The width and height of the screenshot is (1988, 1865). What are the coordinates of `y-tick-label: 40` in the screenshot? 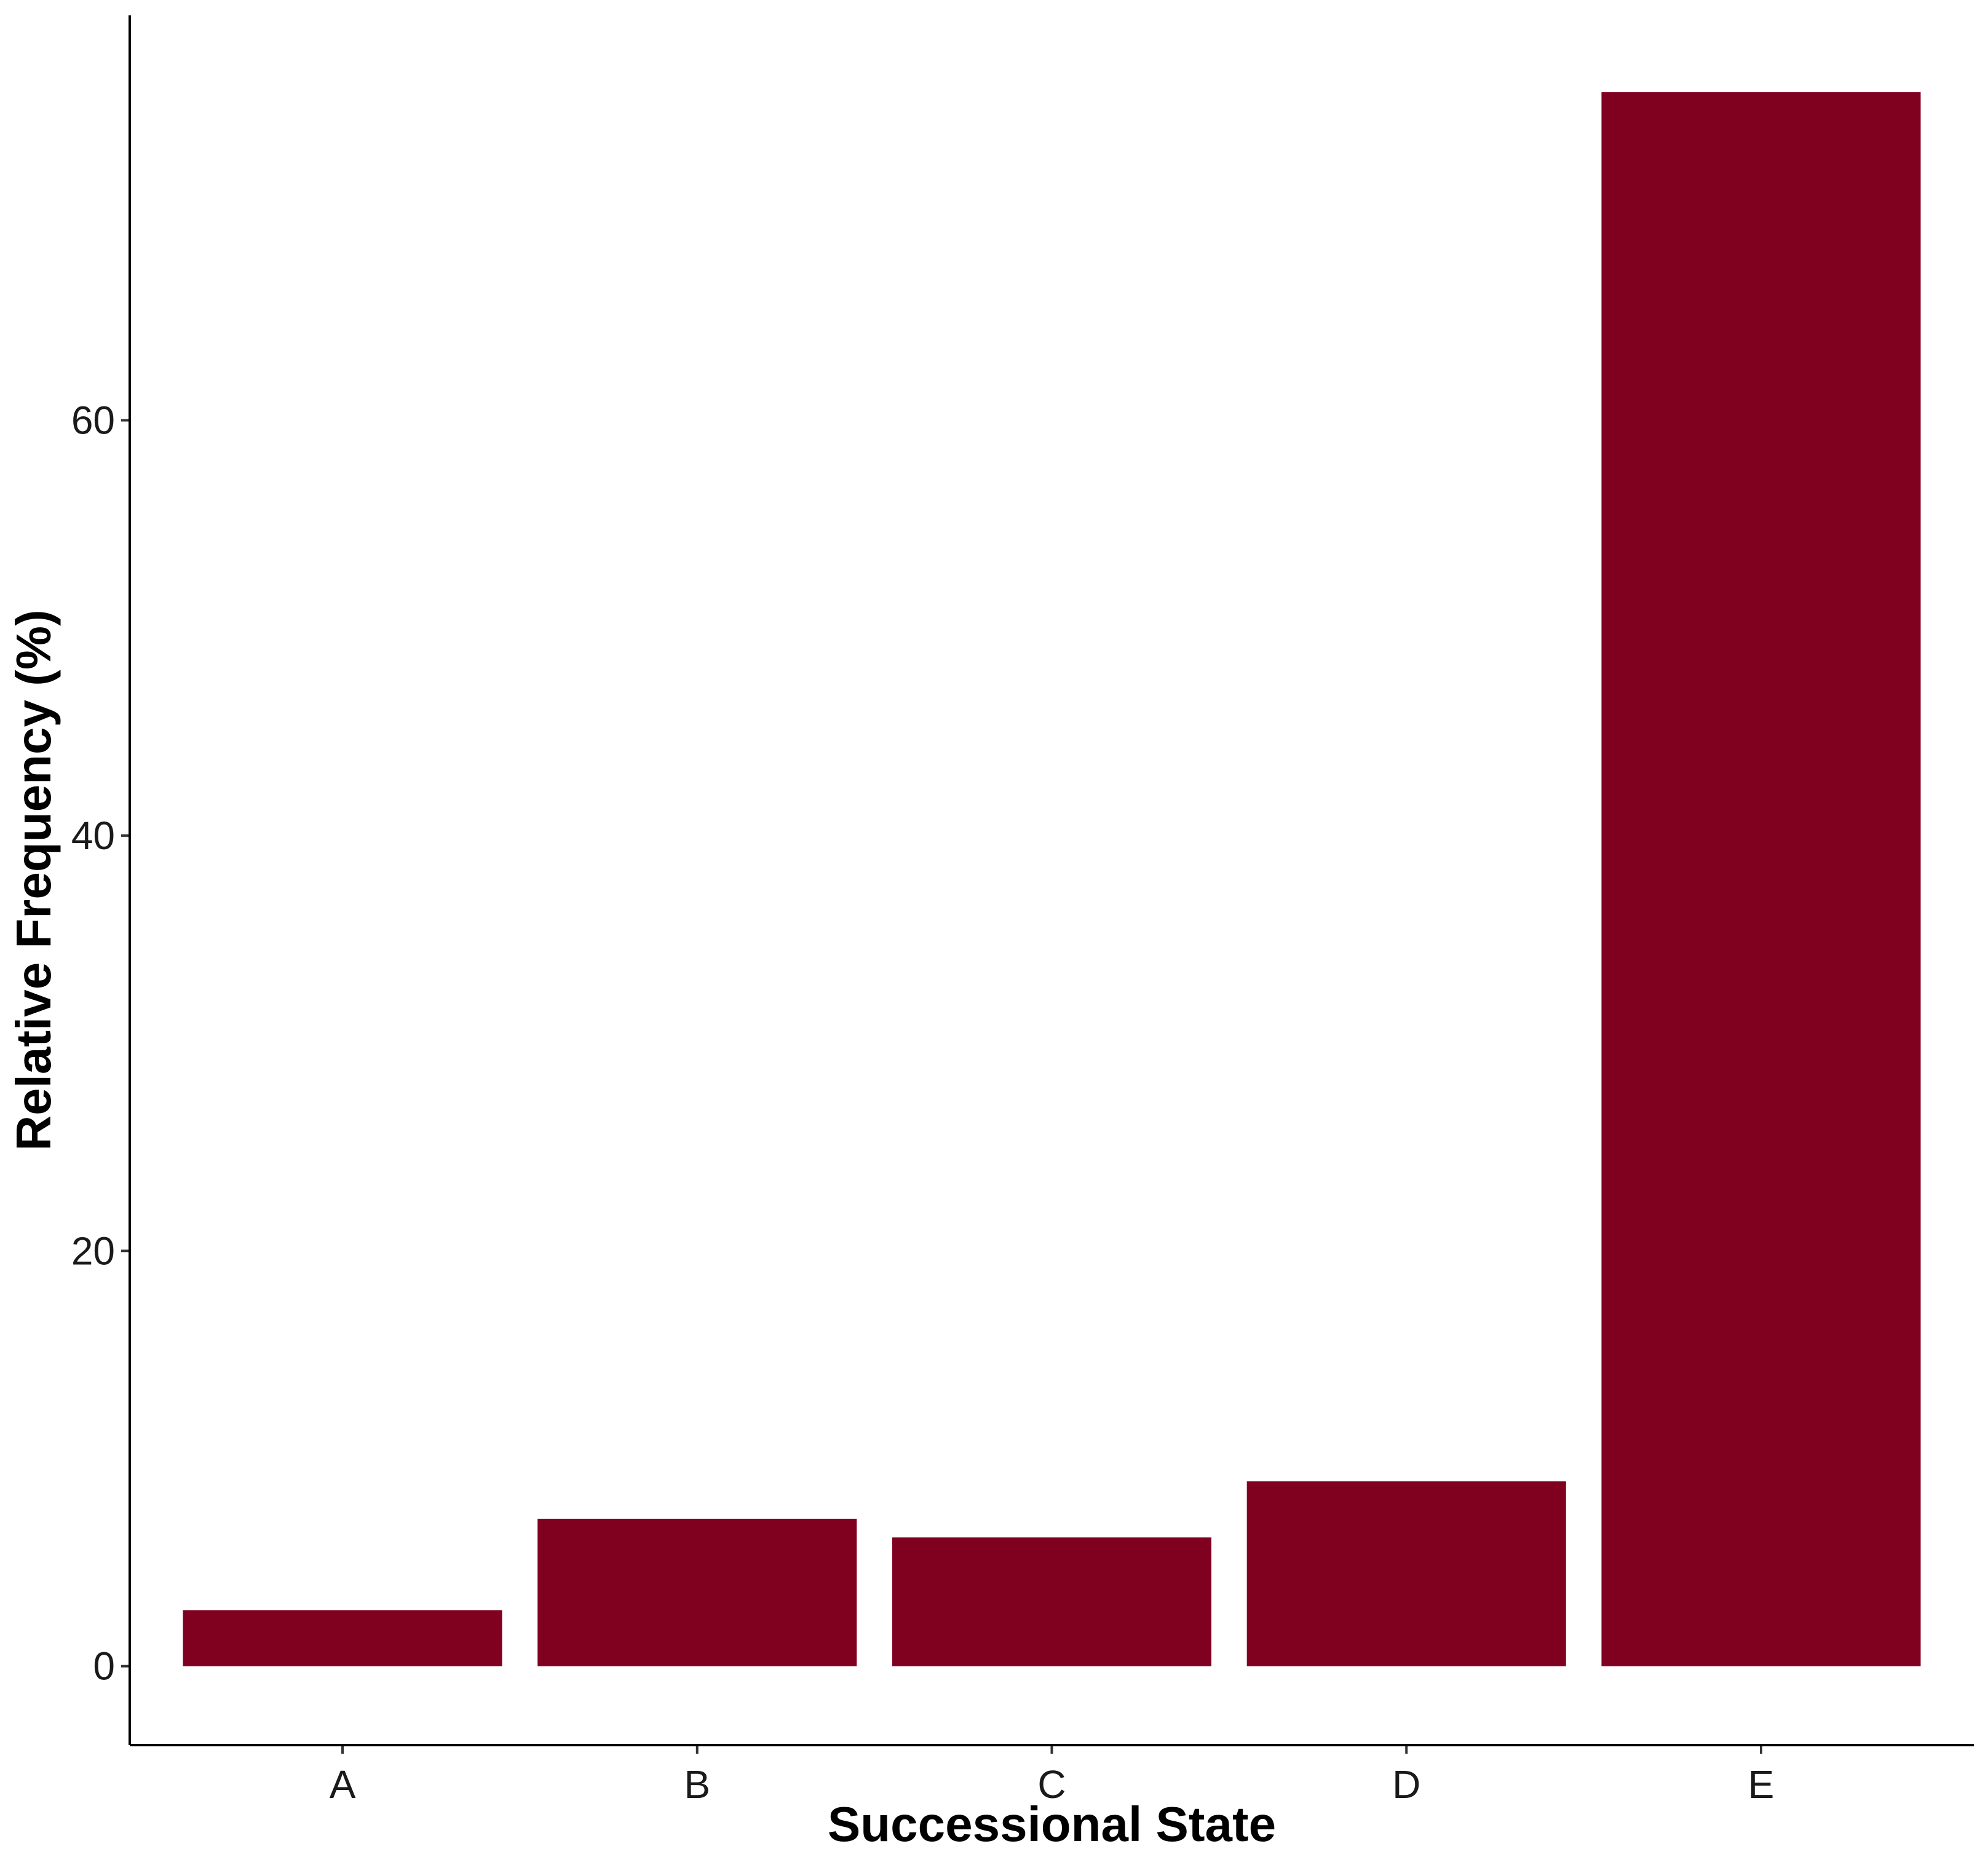 It's located at (93, 836).